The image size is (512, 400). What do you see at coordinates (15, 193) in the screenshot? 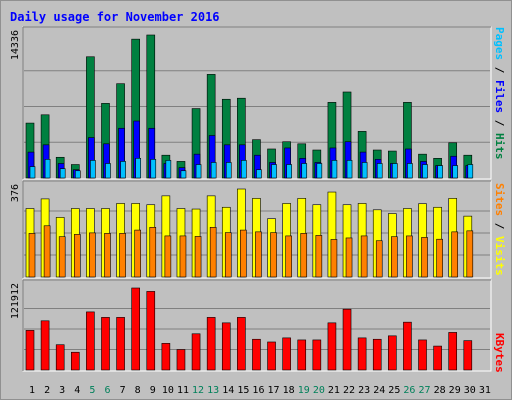
I see `panel-2-ymax-label: 376` at bounding box center [15, 193].